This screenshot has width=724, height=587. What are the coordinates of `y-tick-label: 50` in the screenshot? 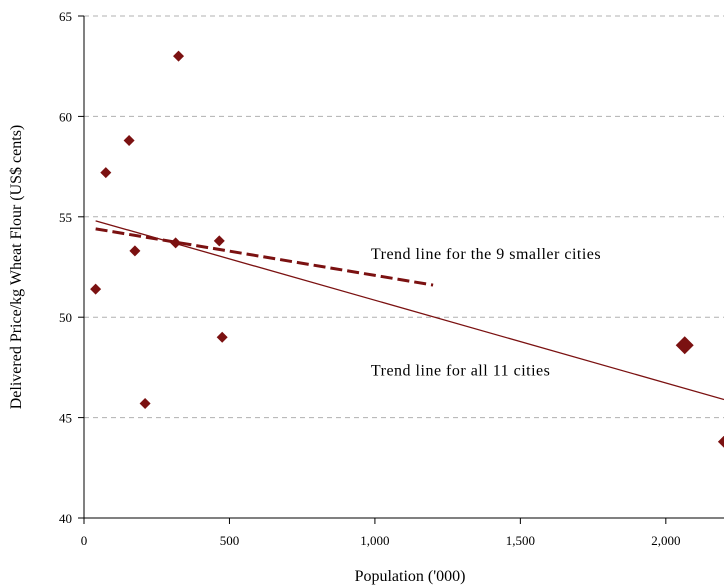 It's located at (65, 317).